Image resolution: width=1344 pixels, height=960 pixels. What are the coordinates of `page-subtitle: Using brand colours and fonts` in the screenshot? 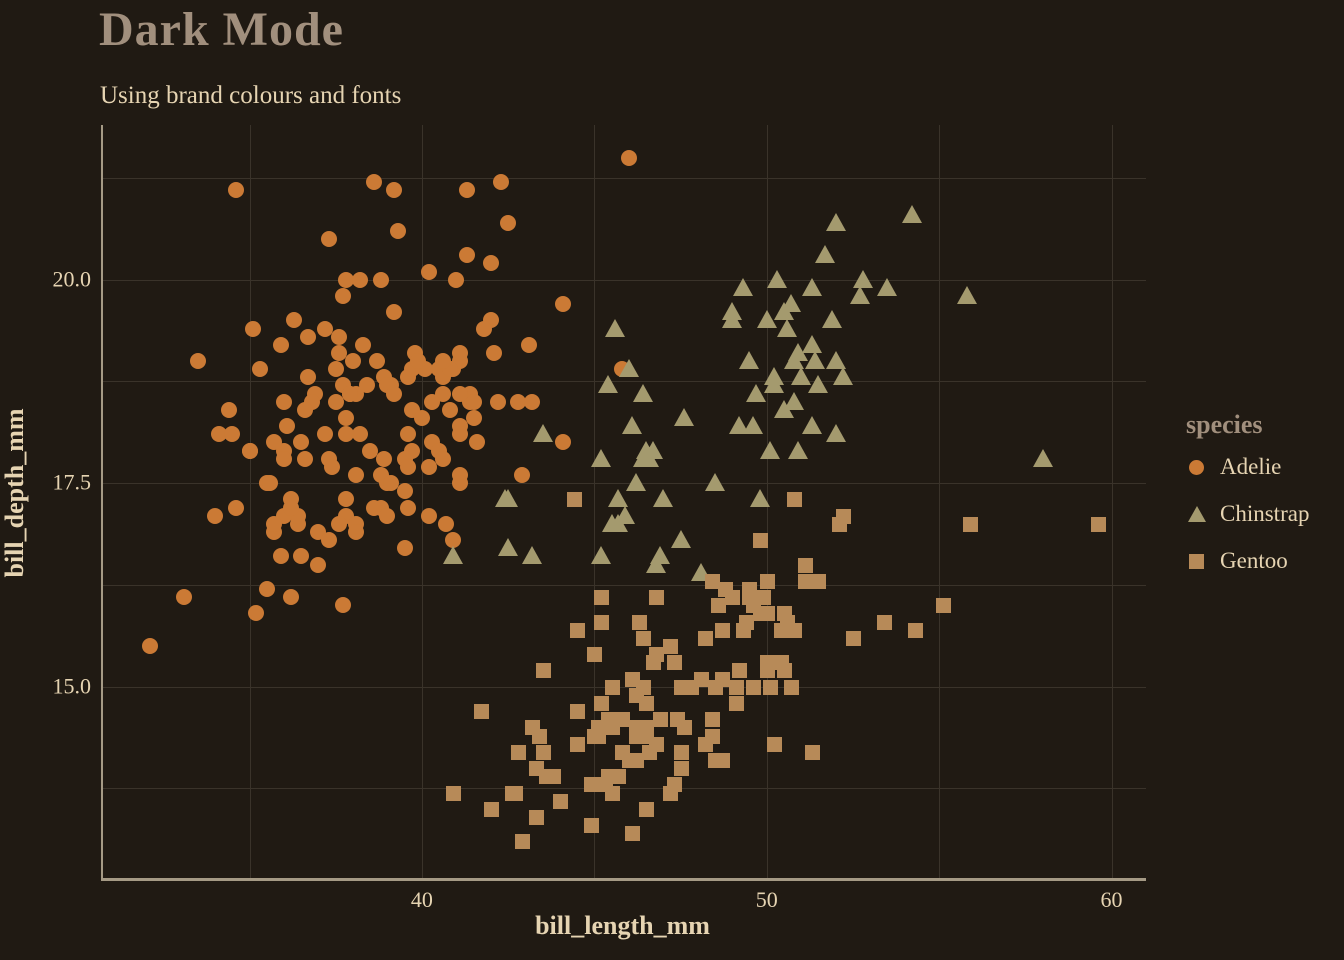 It's located at (251, 95).